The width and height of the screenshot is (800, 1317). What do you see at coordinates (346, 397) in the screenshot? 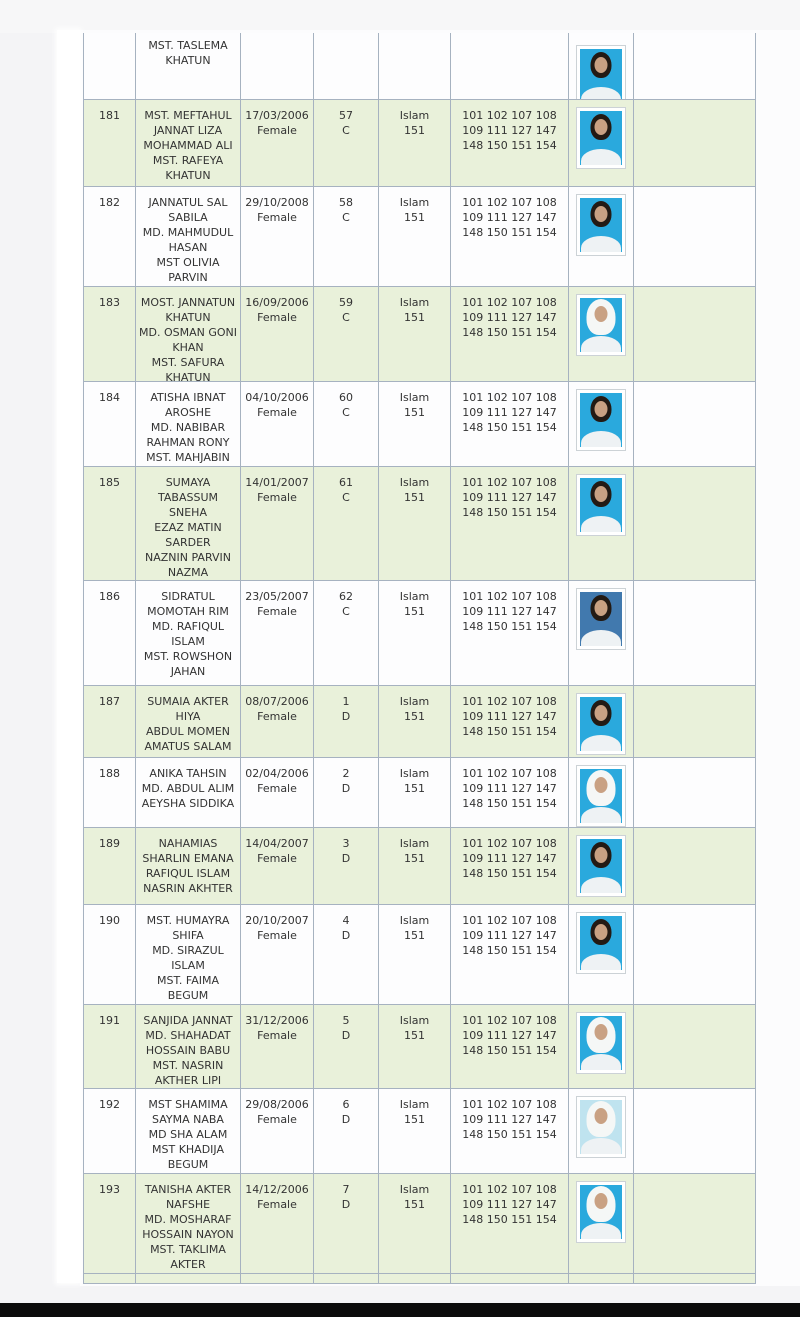
I see `roll-number: 60` at bounding box center [346, 397].